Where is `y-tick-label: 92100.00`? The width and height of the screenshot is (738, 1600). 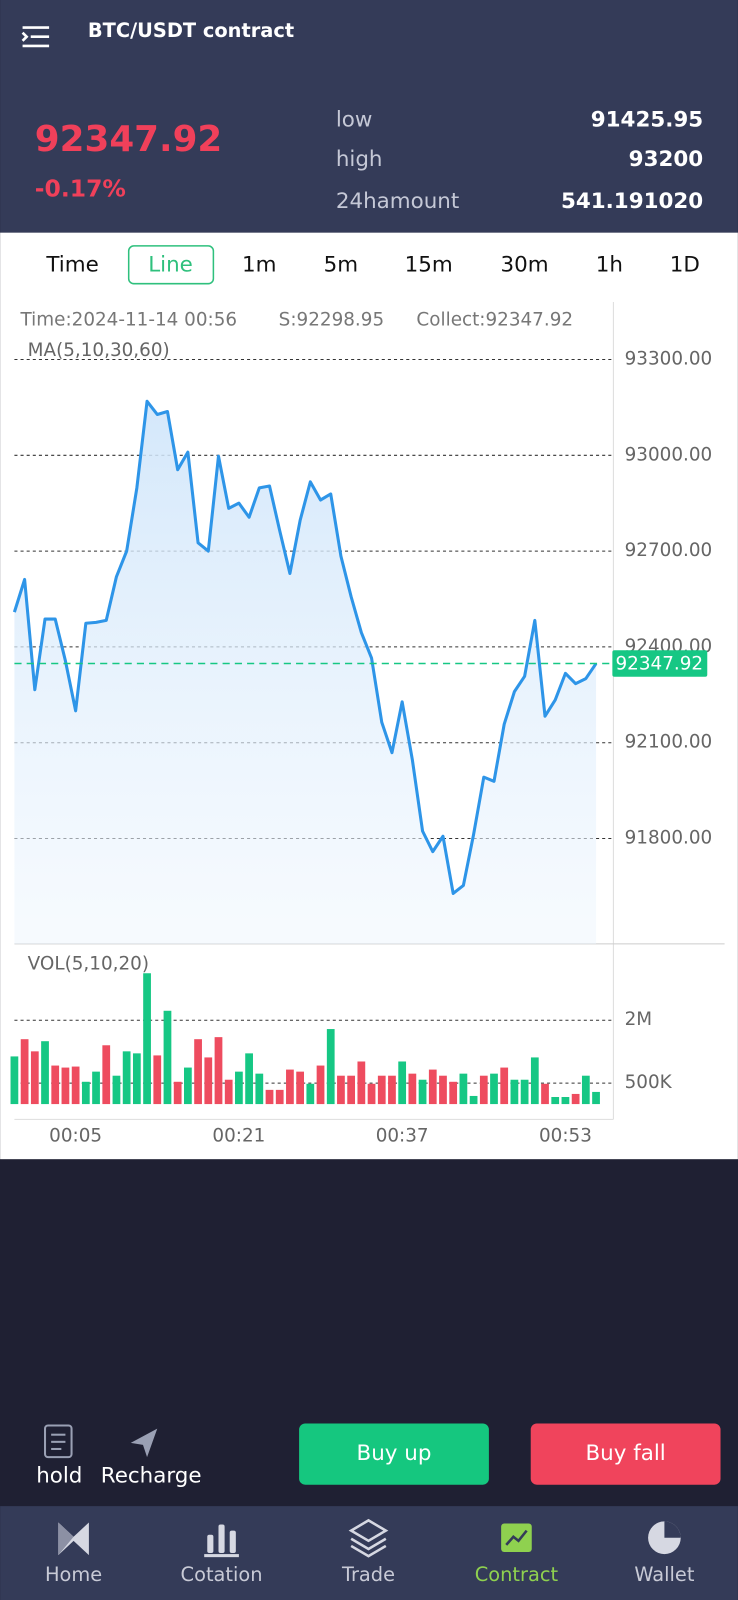
y-tick-label: 92100.00 is located at coordinates (669, 742).